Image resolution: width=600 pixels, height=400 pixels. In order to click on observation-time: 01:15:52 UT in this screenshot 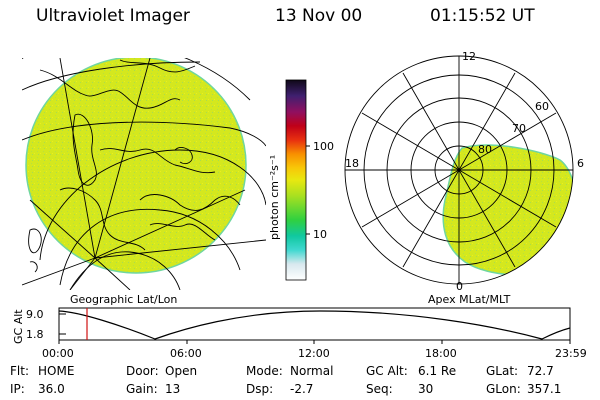, I will do `click(482, 16)`.